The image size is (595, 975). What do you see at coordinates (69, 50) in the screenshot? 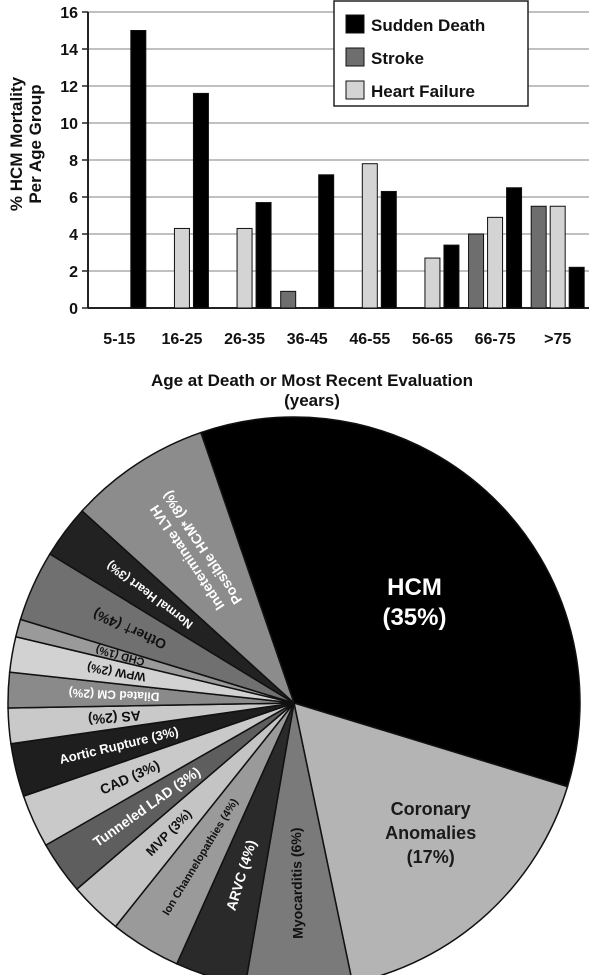
I see `y-tick-label: 14` at bounding box center [69, 50].